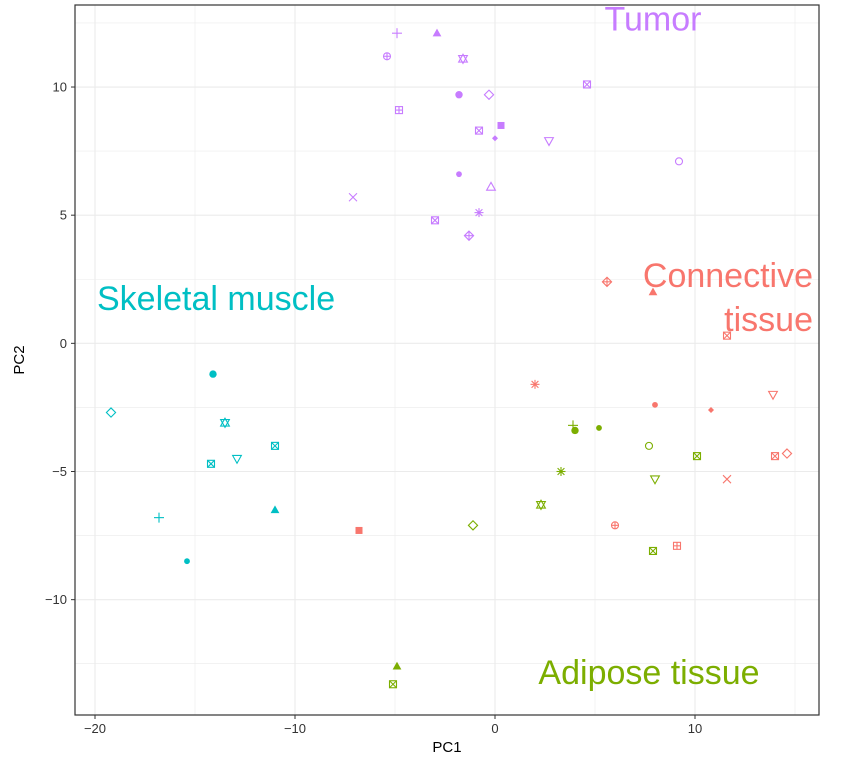  I want to click on data-point-tumor-star-david, so click(463, 59).